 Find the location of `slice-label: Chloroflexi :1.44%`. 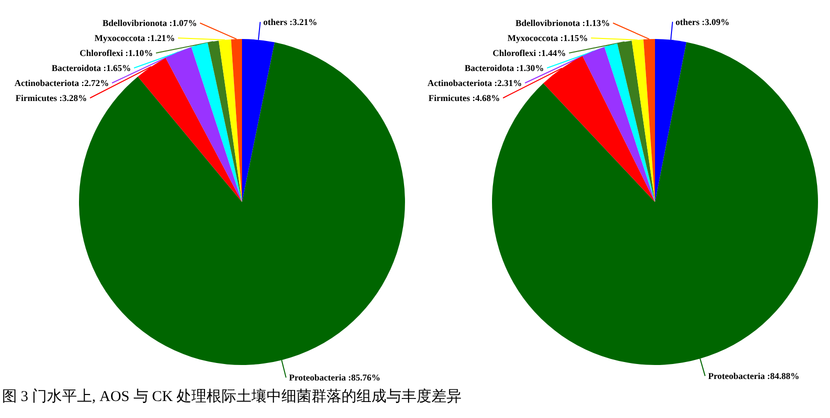

slice-label: Chloroflexi :1.44% is located at coordinates (529, 53).